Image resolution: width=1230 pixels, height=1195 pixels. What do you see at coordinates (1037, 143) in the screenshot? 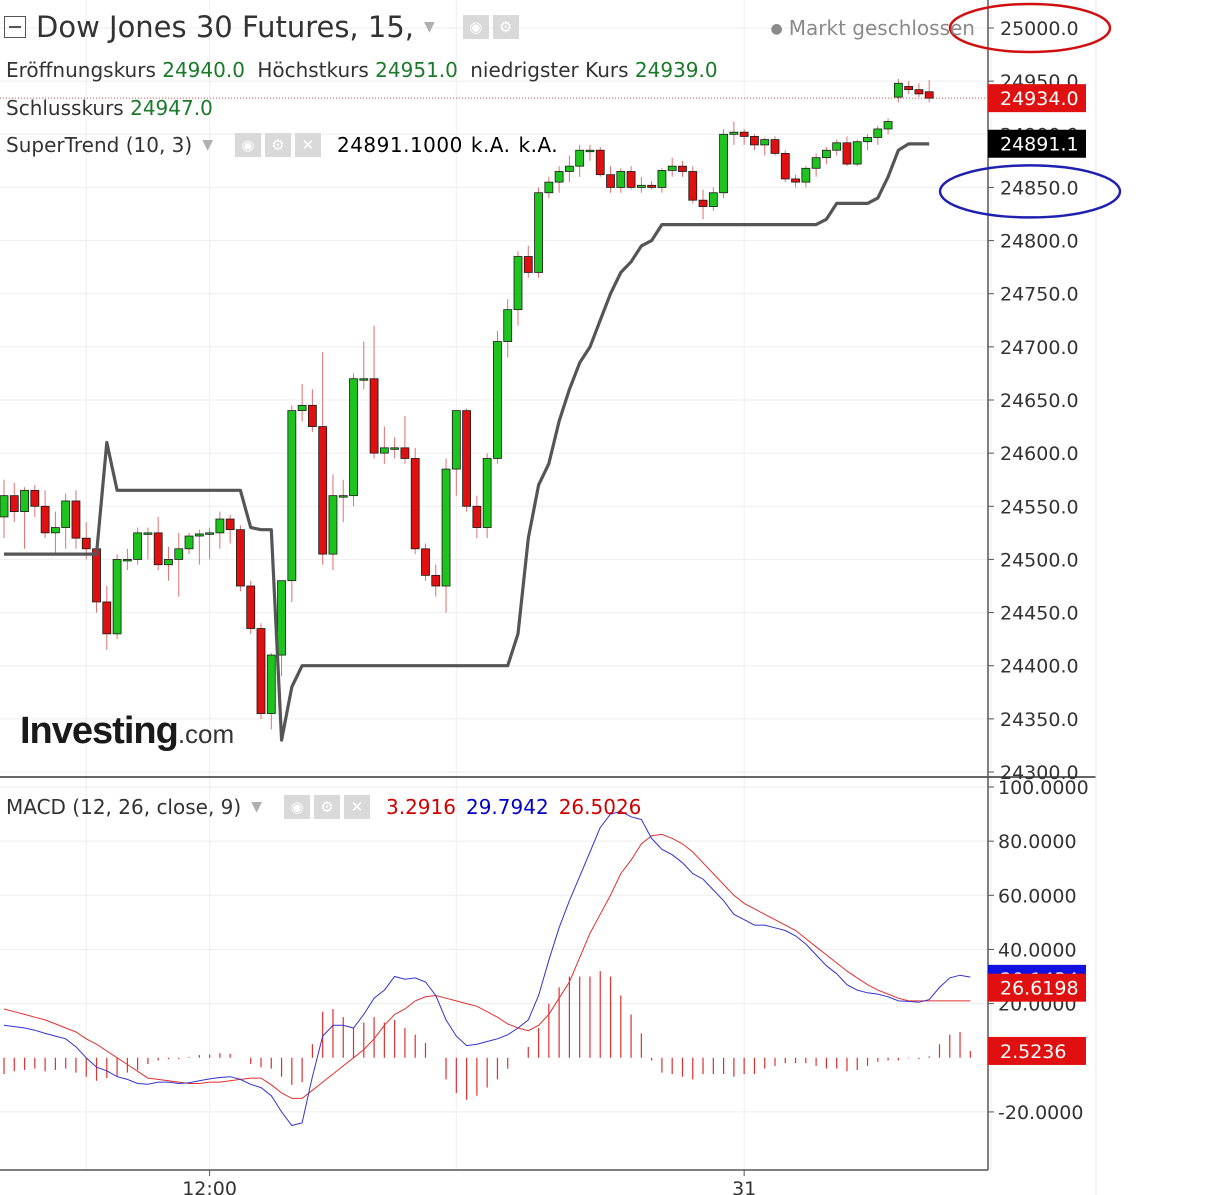
I see `supertrend-price-label-bg` at bounding box center [1037, 143].